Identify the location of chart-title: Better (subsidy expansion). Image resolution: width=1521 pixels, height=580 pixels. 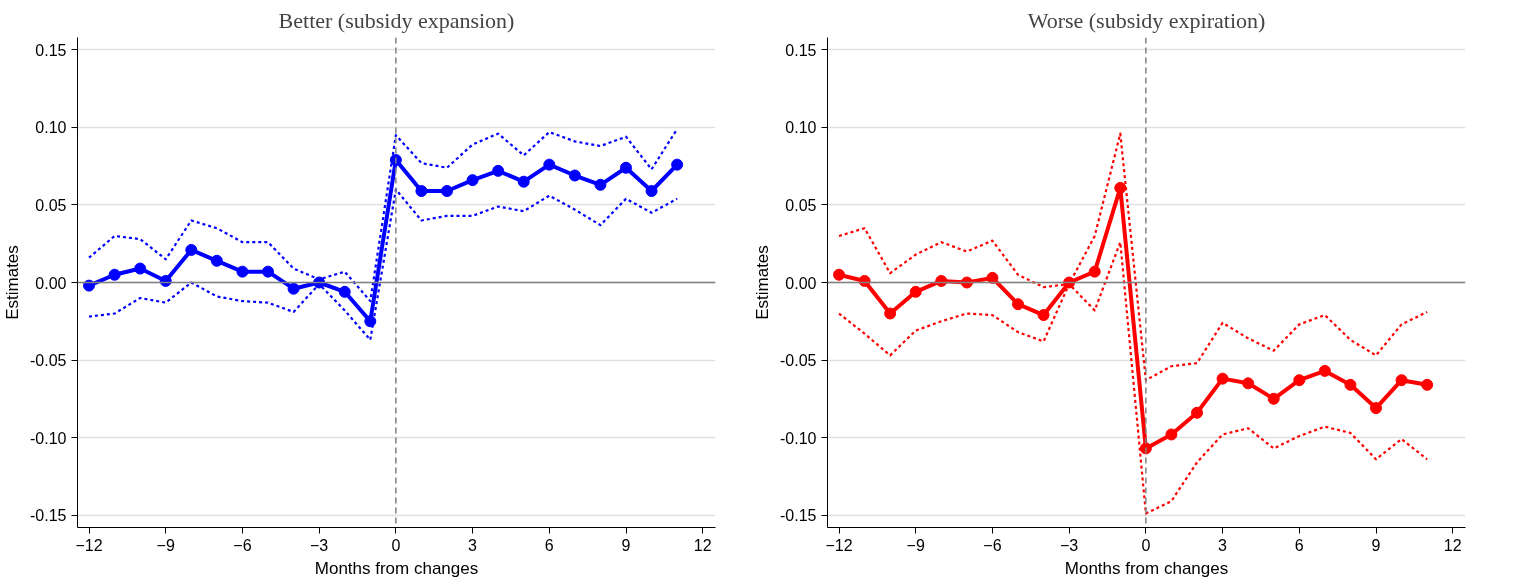
(396, 20).